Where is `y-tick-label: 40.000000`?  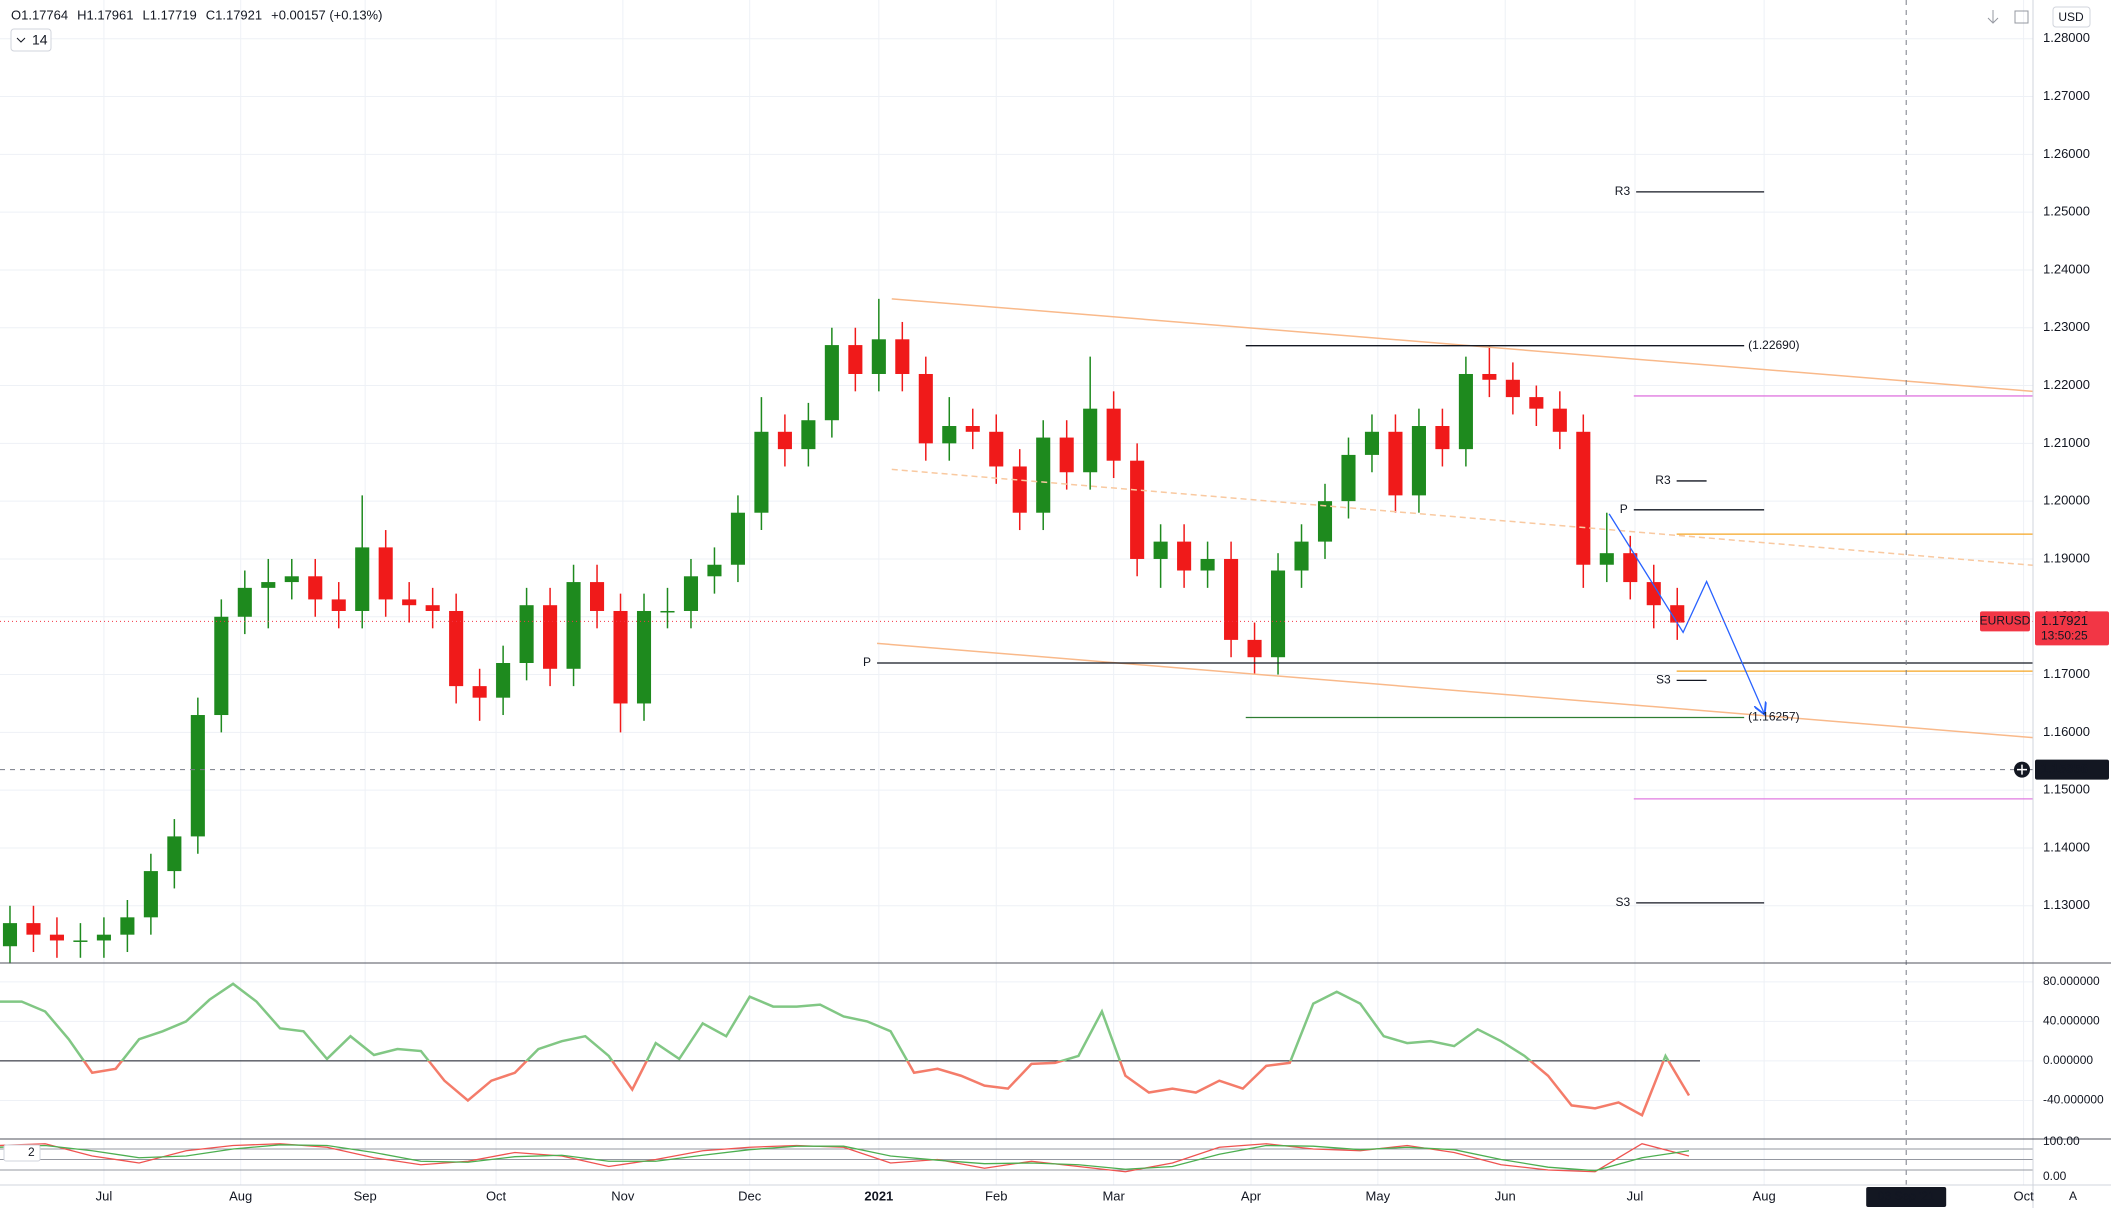 y-tick-label: 40.000000 is located at coordinates (2071, 1021).